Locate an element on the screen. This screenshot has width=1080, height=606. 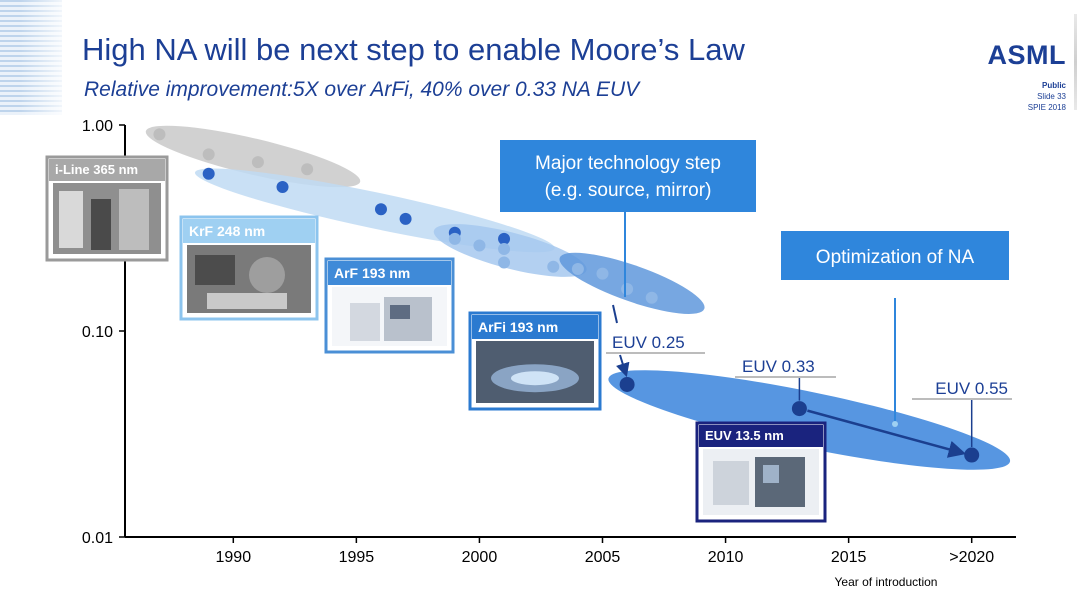
x-tick-label-7: >2020 is located at coordinates (971, 557).